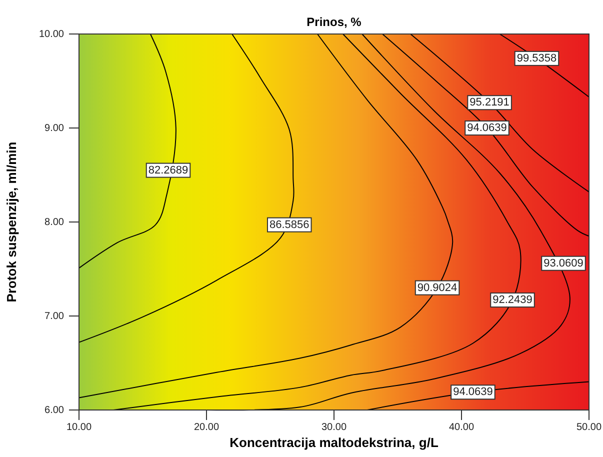 Image resolution: width=603 pixels, height=457 pixels. I want to click on x-tick-label: 30.00, so click(334, 428).